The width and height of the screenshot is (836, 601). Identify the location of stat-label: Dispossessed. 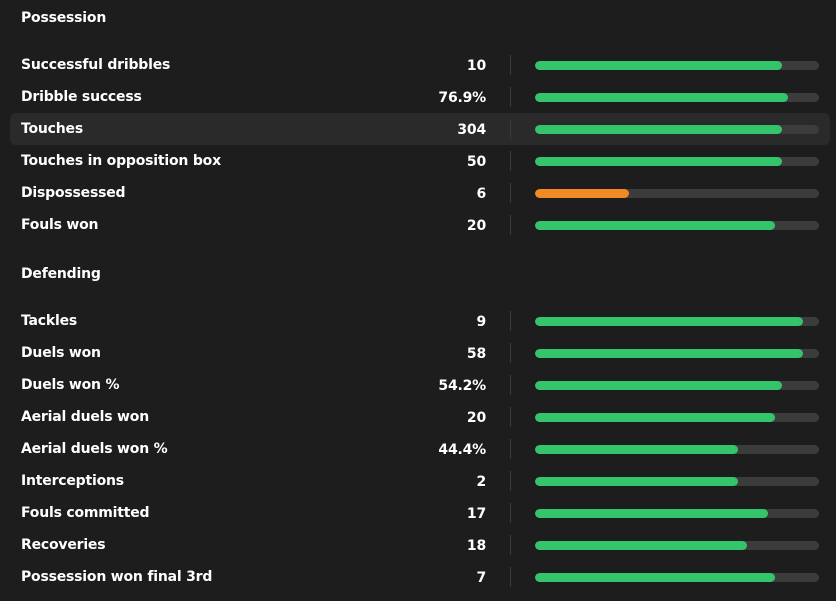
(73, 193).